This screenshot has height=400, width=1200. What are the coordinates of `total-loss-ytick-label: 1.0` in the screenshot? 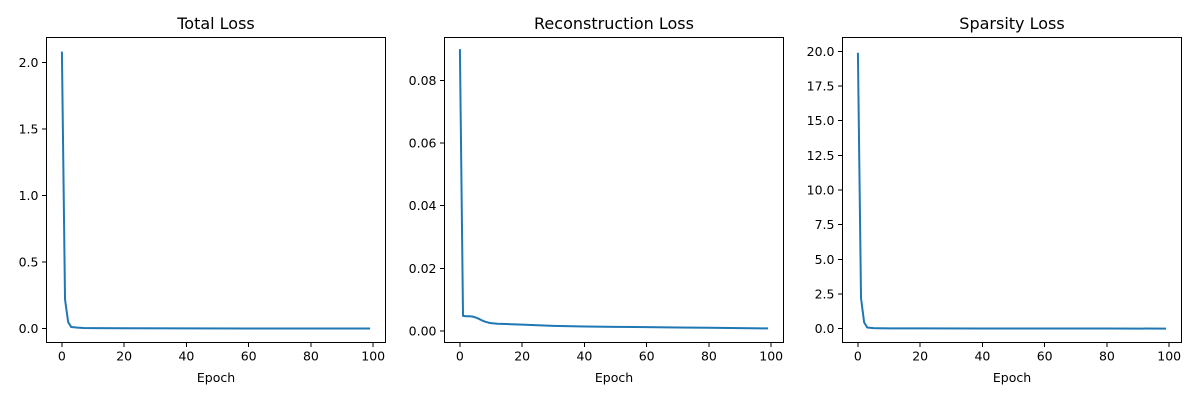 It's located at (29, 195).